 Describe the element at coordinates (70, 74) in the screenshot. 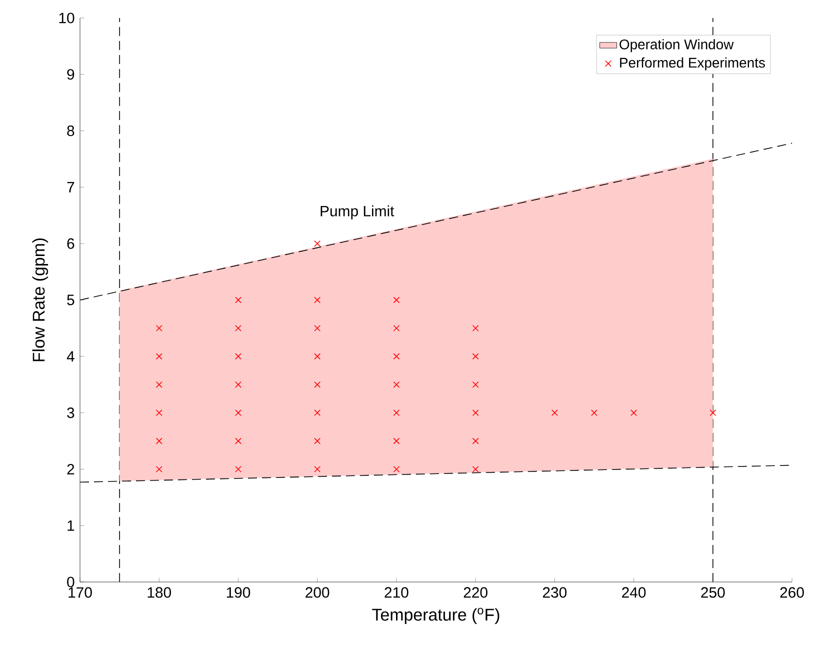

I see `y-tick-label: 9` at that location.